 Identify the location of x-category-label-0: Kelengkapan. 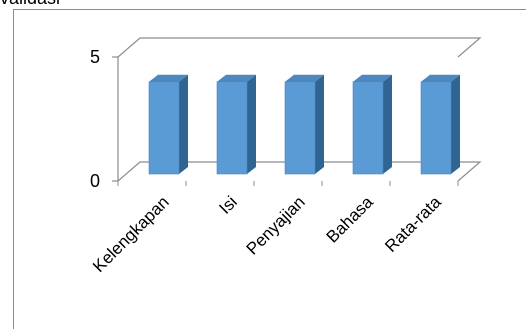
(131, 234).